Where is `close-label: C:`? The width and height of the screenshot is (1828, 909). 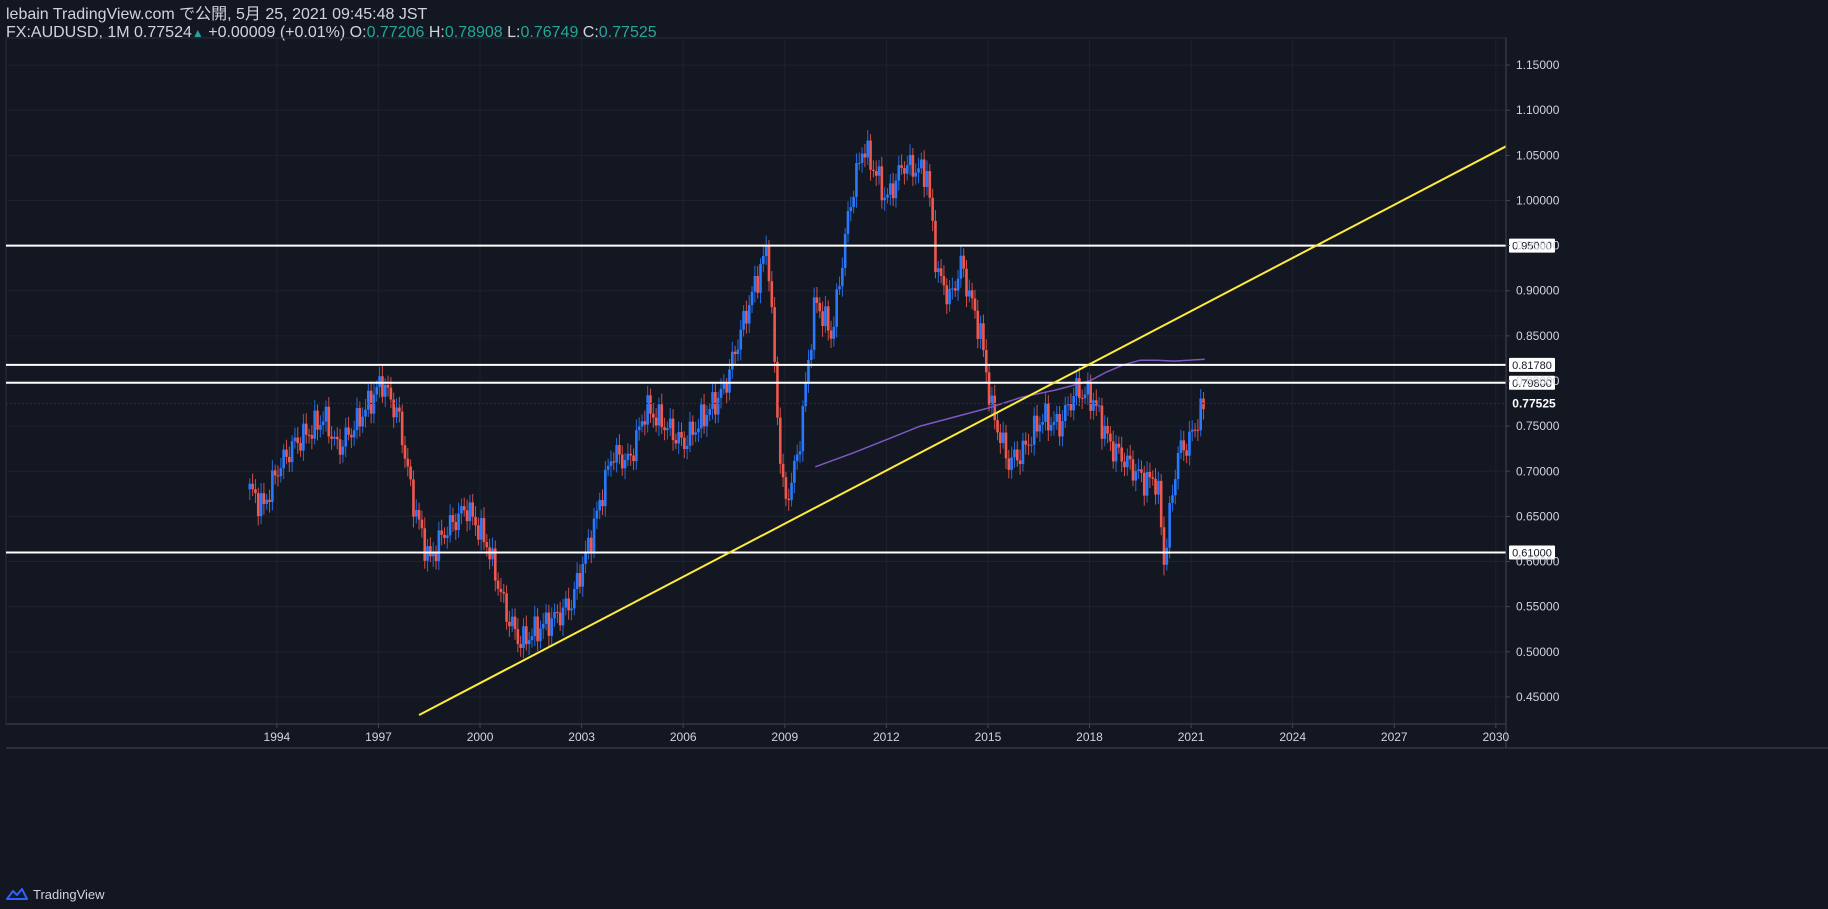
close-label: C: is located at coordinates (590, 32).